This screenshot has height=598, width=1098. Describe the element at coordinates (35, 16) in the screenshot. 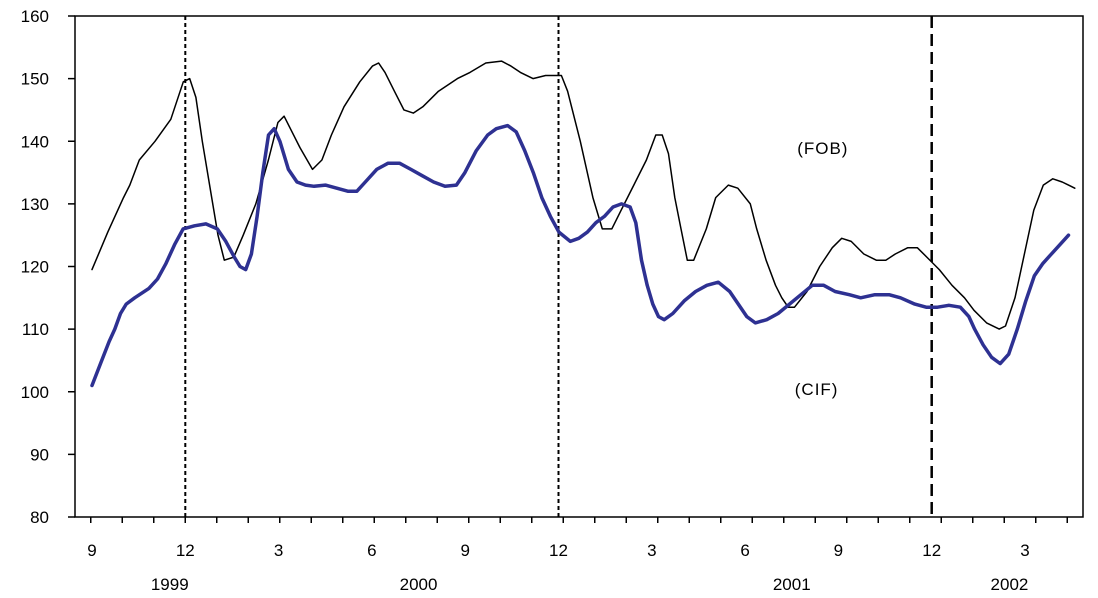

I see `y-tick-label: 160` at that location.